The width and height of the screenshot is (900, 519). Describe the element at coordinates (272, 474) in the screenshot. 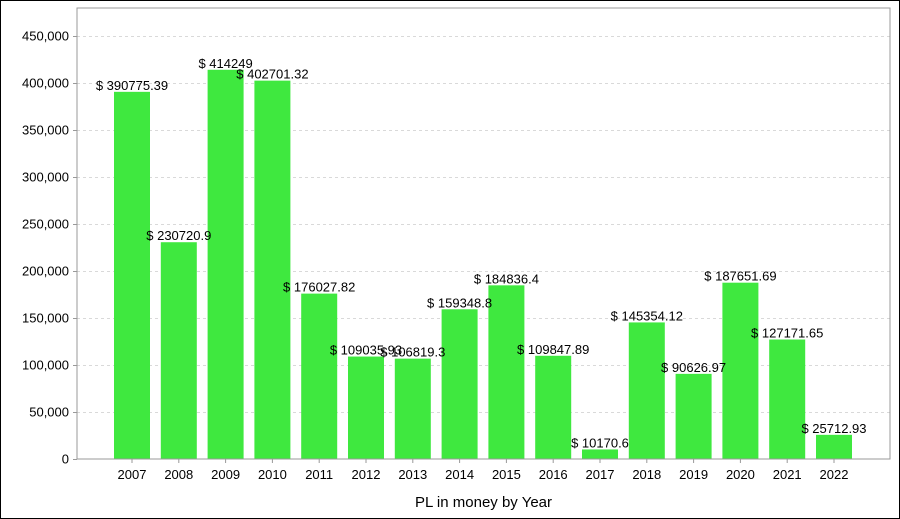

I see `x-tick-label: 2010` at that location.